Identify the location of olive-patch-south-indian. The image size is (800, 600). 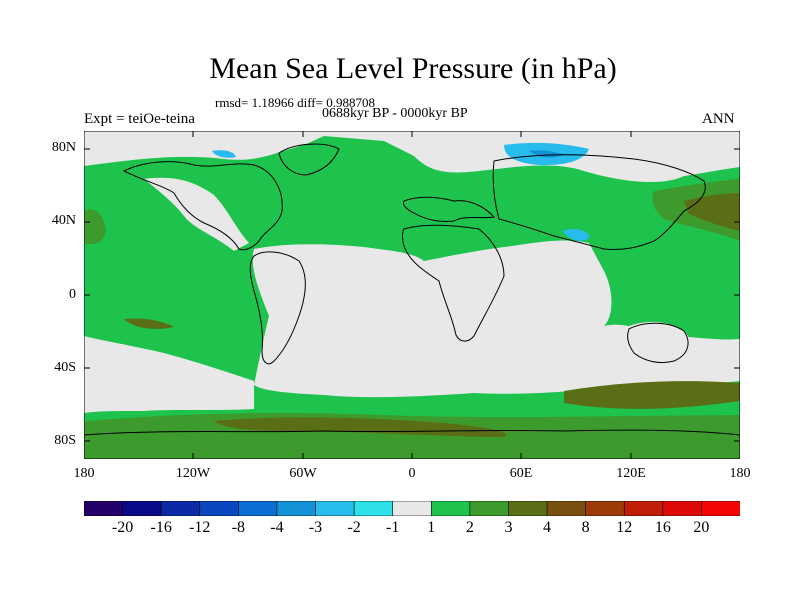
(652, 395).